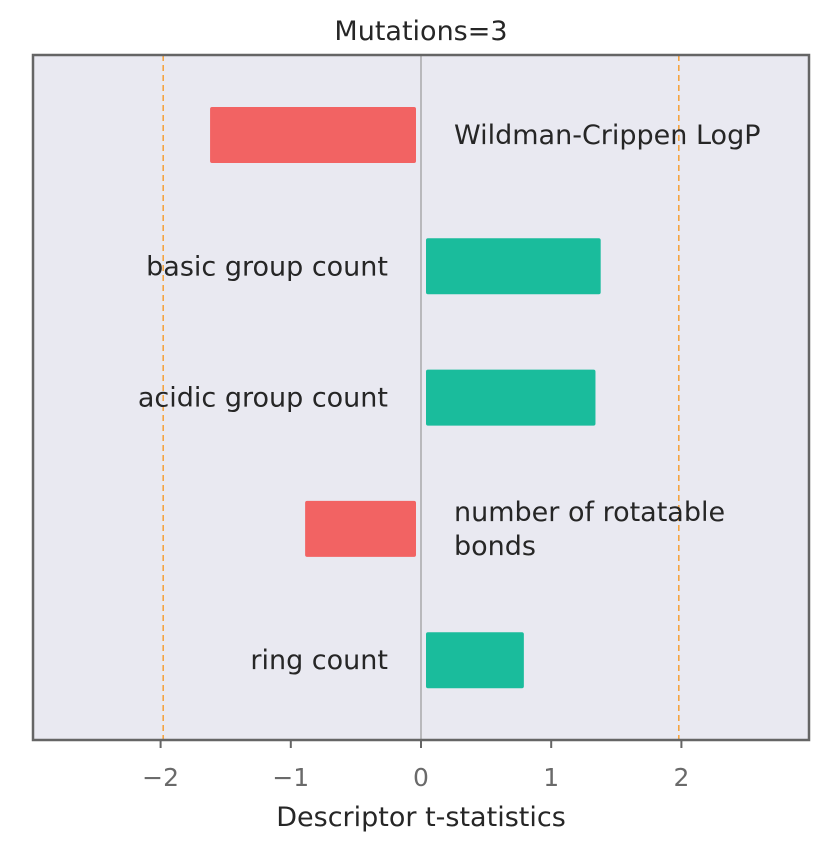 This screenshot has width=827, height=849. What do you see at coordinates (290, 777) in the screenshot?
I see `x-tick-label-1: −1` at bounding box center [290, 777].